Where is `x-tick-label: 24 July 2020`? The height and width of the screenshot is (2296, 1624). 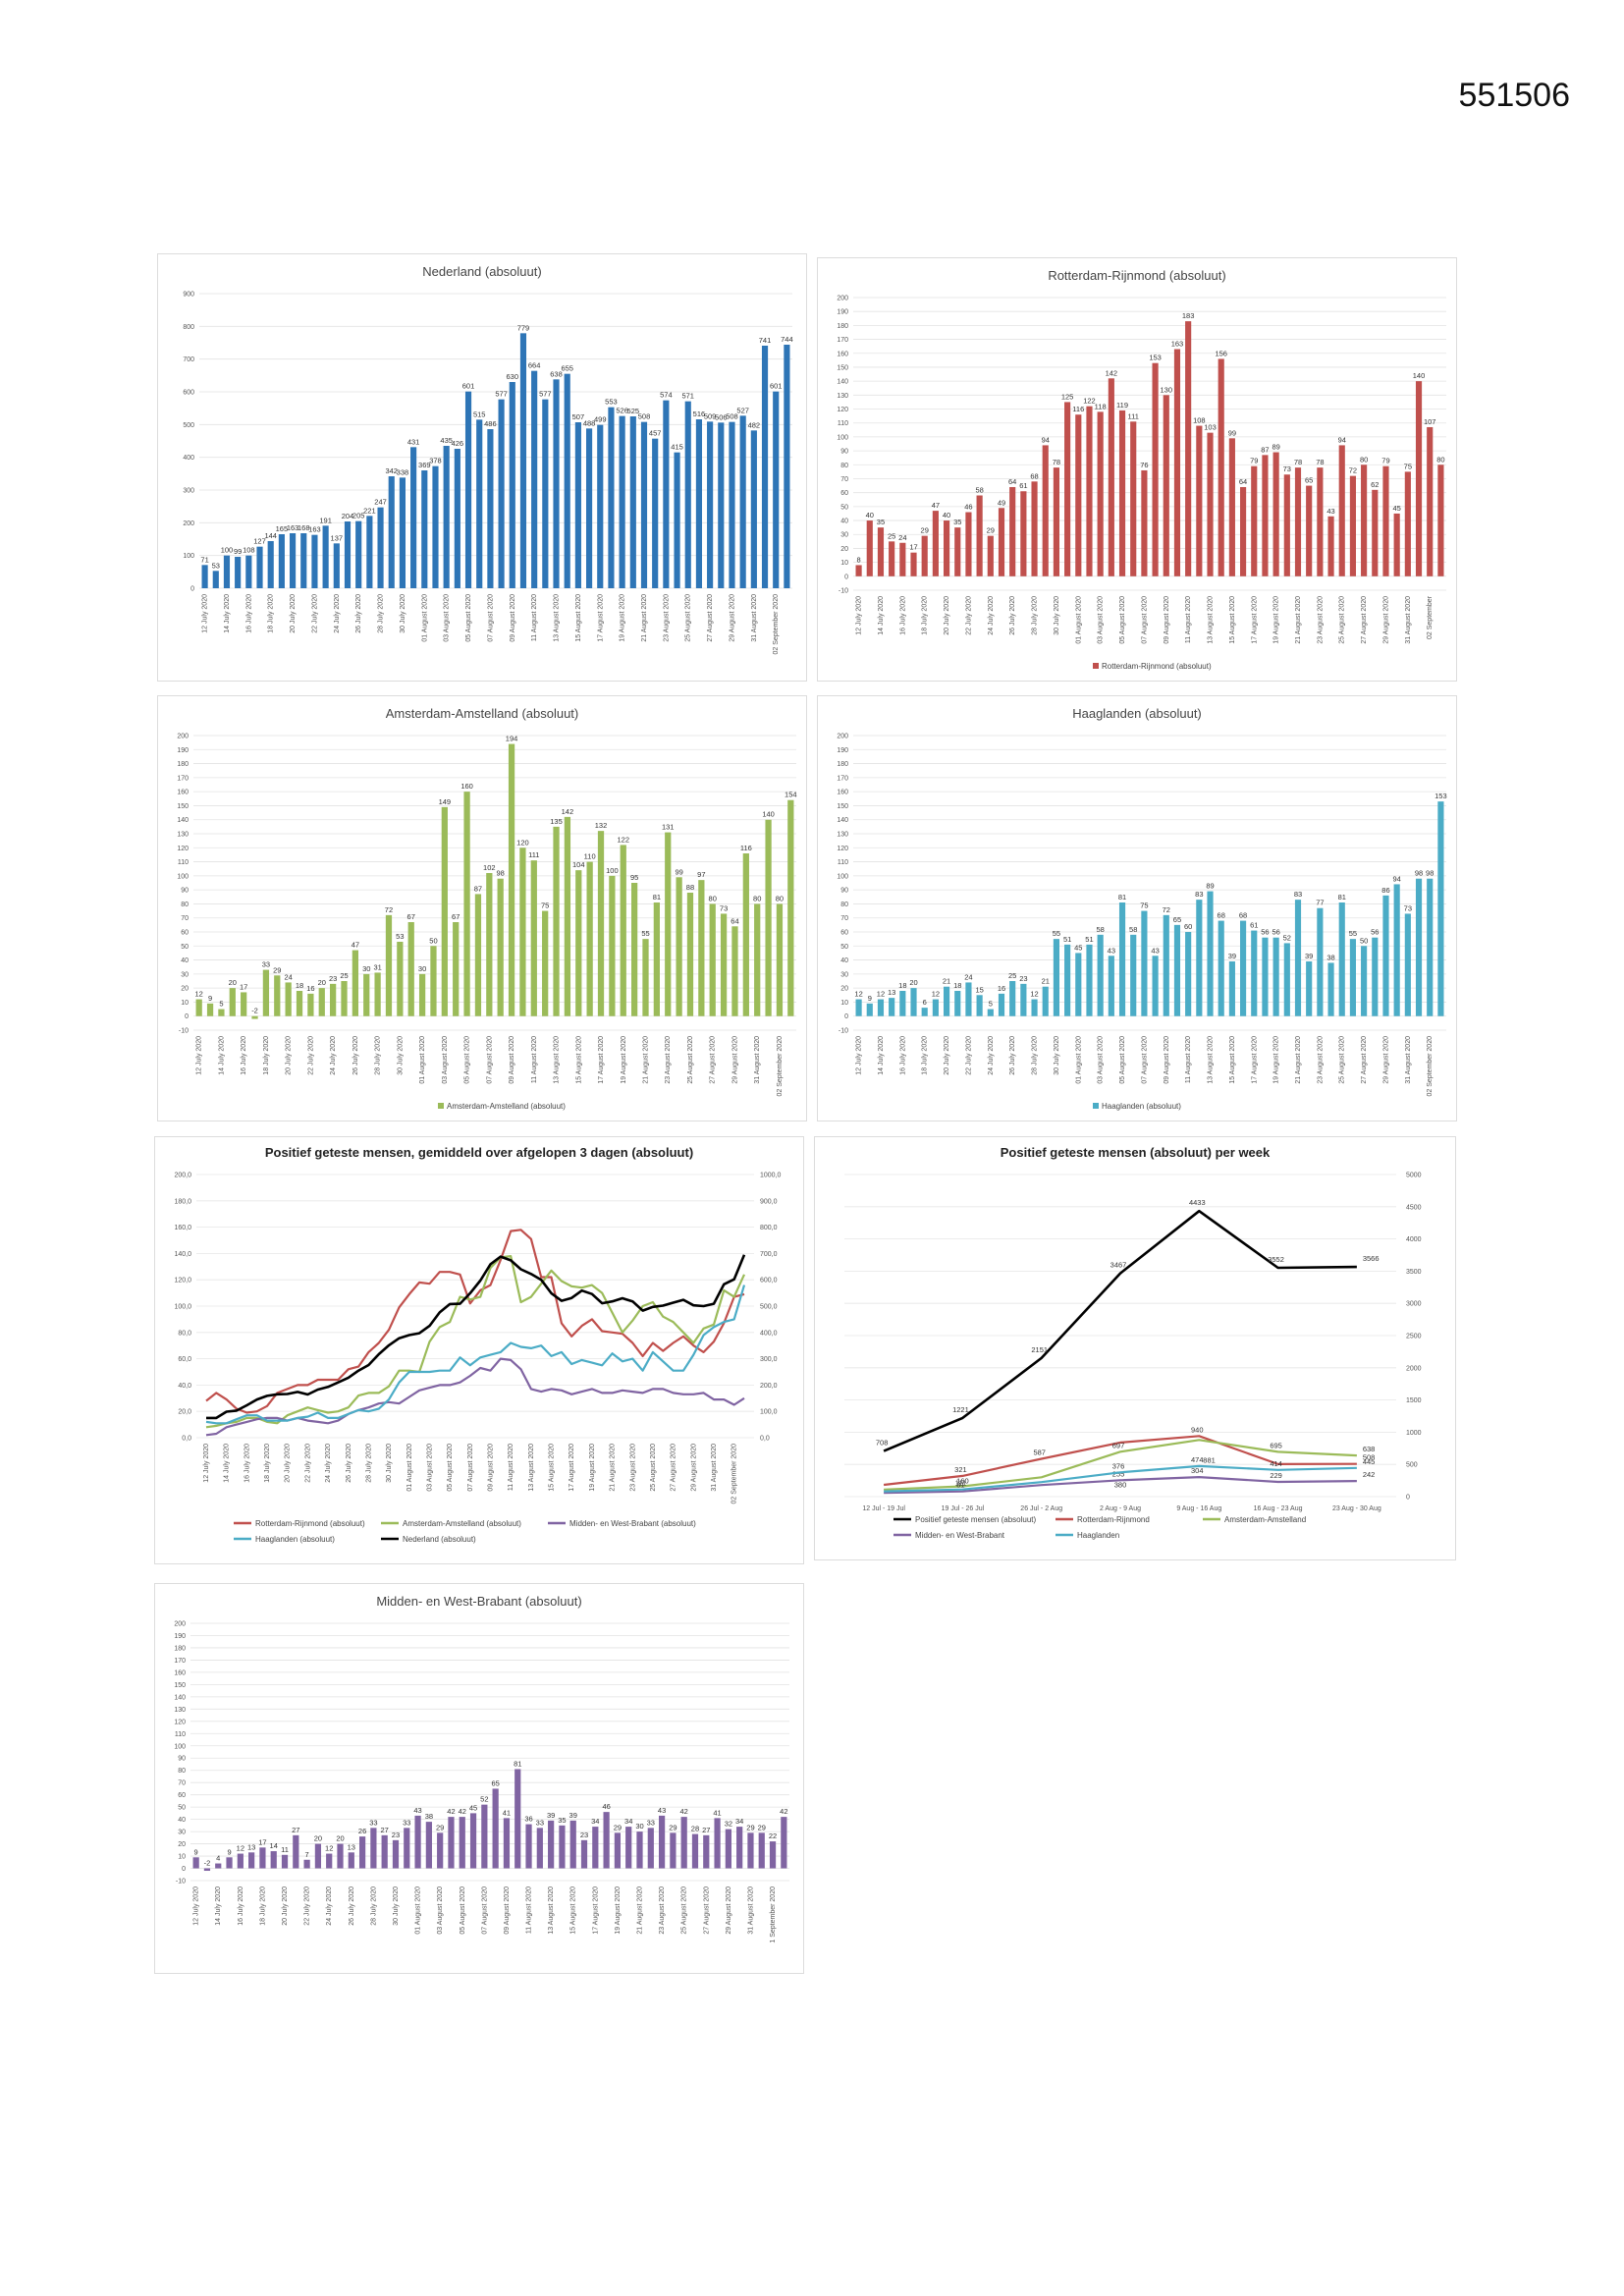
x-tick-label: 24 July 2020 is located at coordinates (333, 1055).